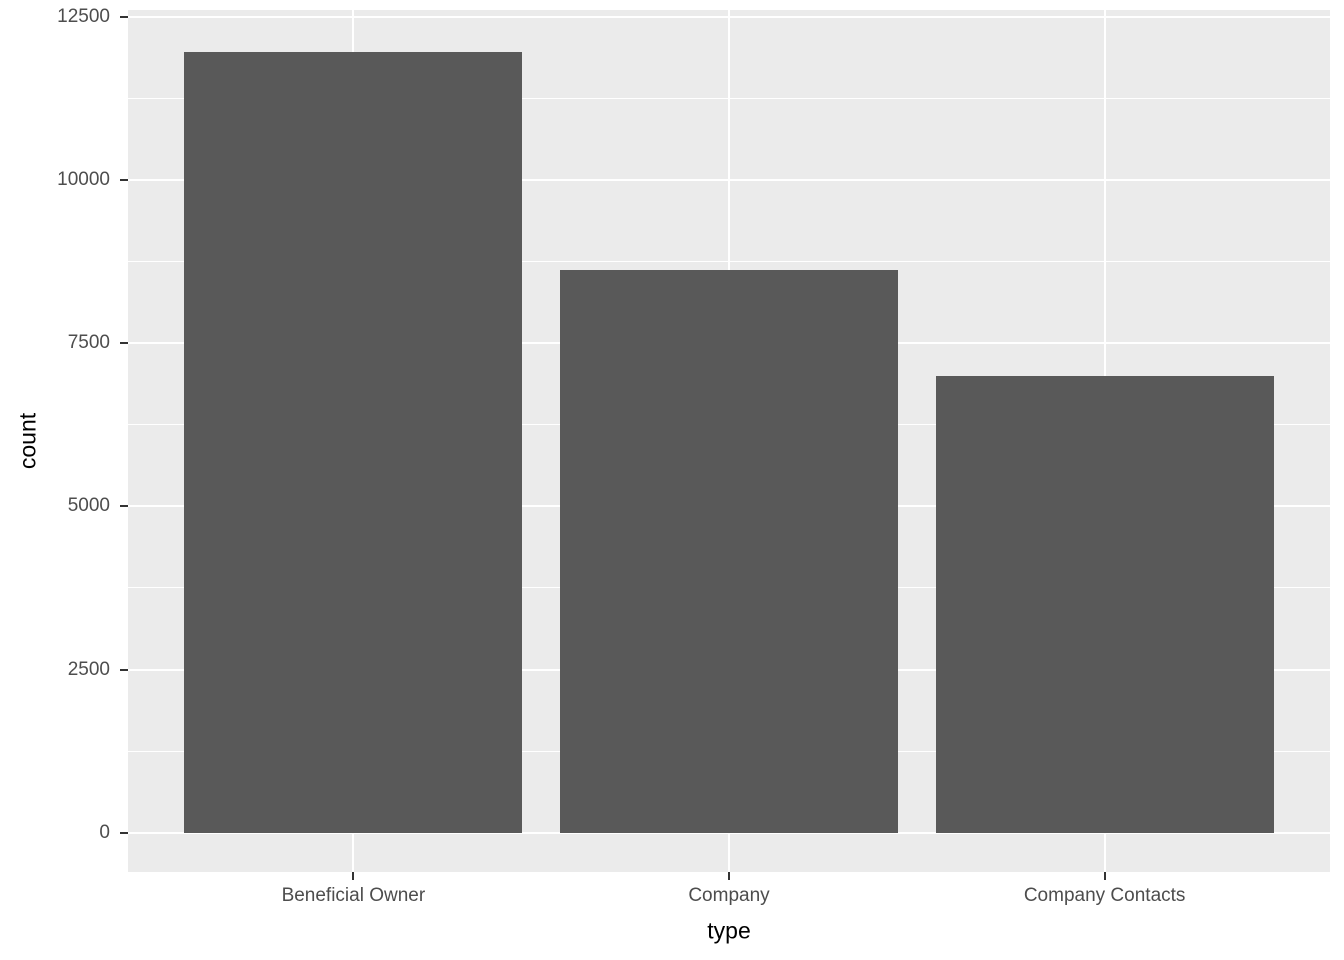  What do you see at coordinates (1104, 895) in the screenshot?
I see `x-tick-label: Company Contacts` at bounding box center [1104, 895].